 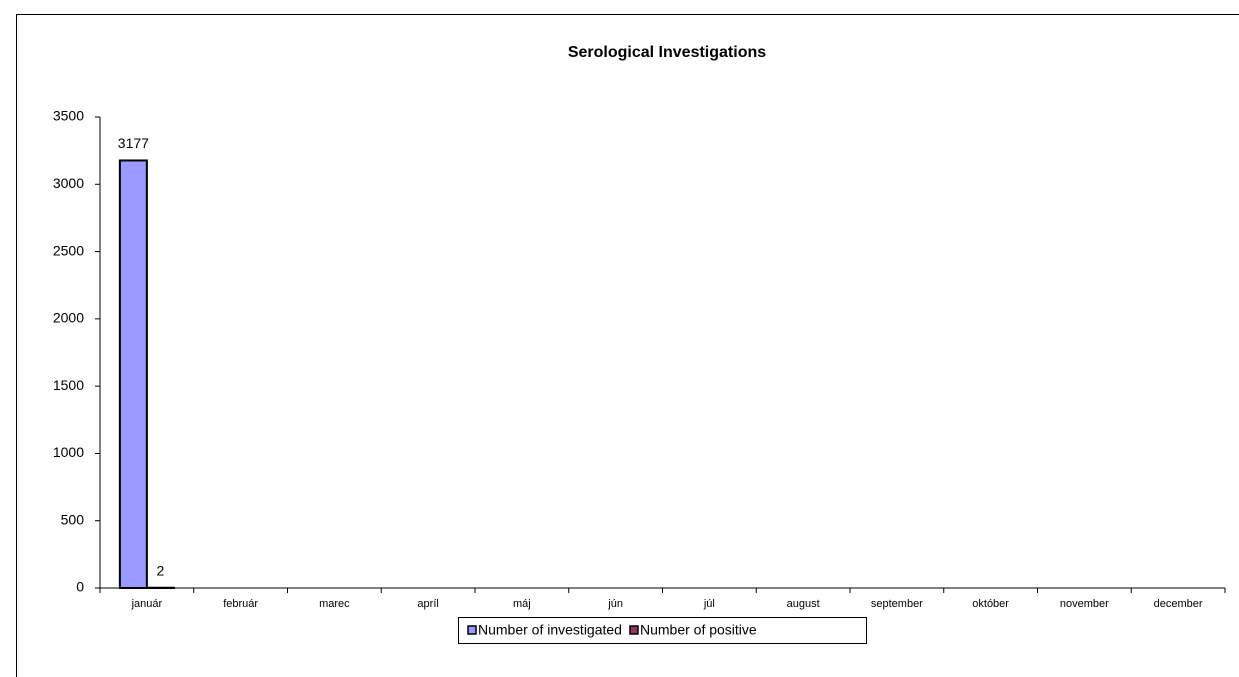 I want to click on y-tick-label: 1000, so click(x=68, y=452).